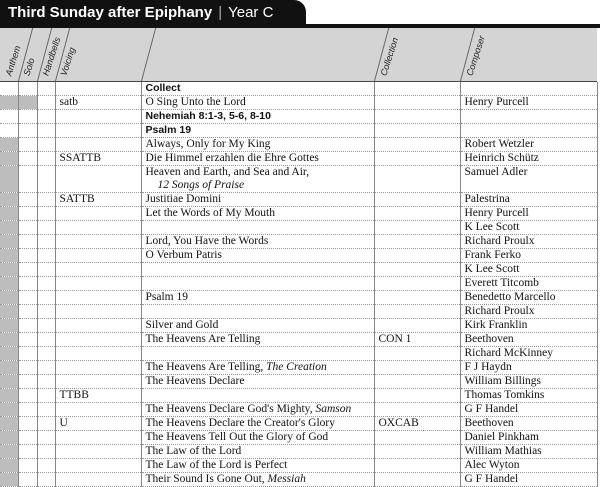 The height and width of the screenshot is (487, 600). Describe the element at coordinates (529, 353) in the screenshot. I see `composer-cell: Richard McKinney` at that location.